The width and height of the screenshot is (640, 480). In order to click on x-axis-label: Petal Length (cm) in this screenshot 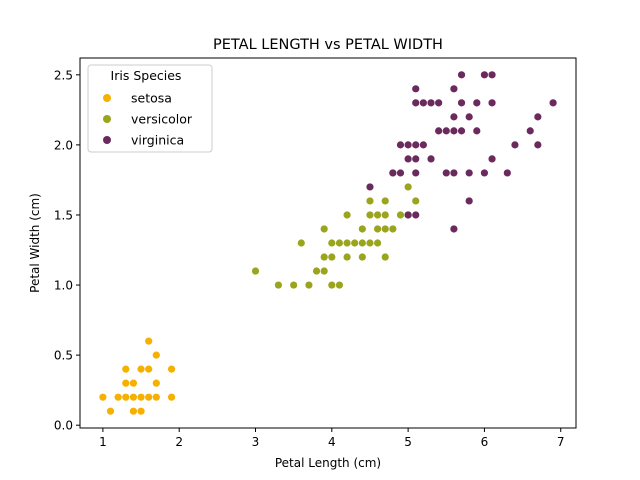, I will do `click(328, 463)`.